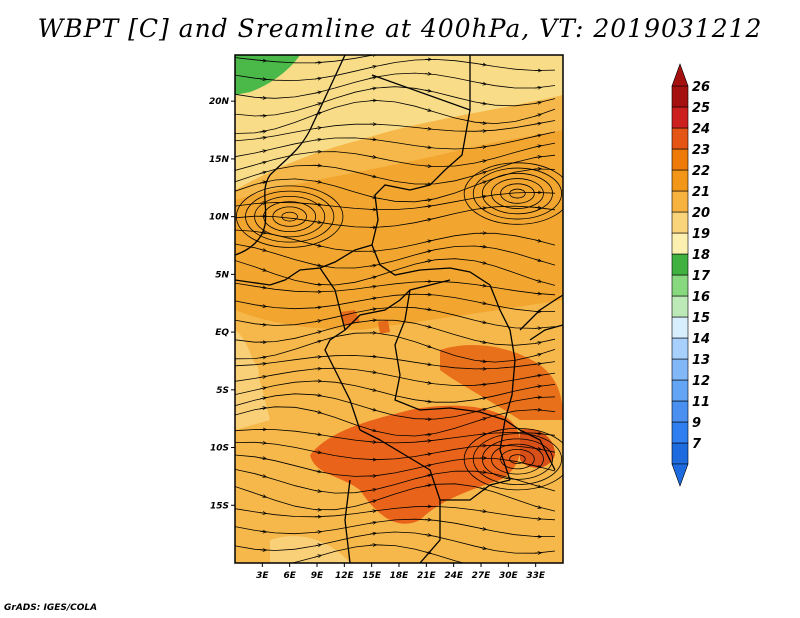 The width and height of the screenshot is (800, 618). I want to click on lat-tick-label: EQ, so click(222, 333).